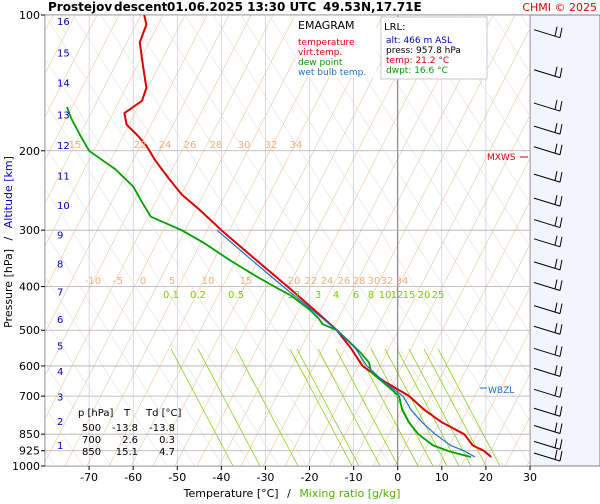 Image resolution: width=600 pixels, height=504 pixels. Describe the element at coordinates (95, 413) in the screenshot. I see `table-header-p: p [hPa]` at that location.